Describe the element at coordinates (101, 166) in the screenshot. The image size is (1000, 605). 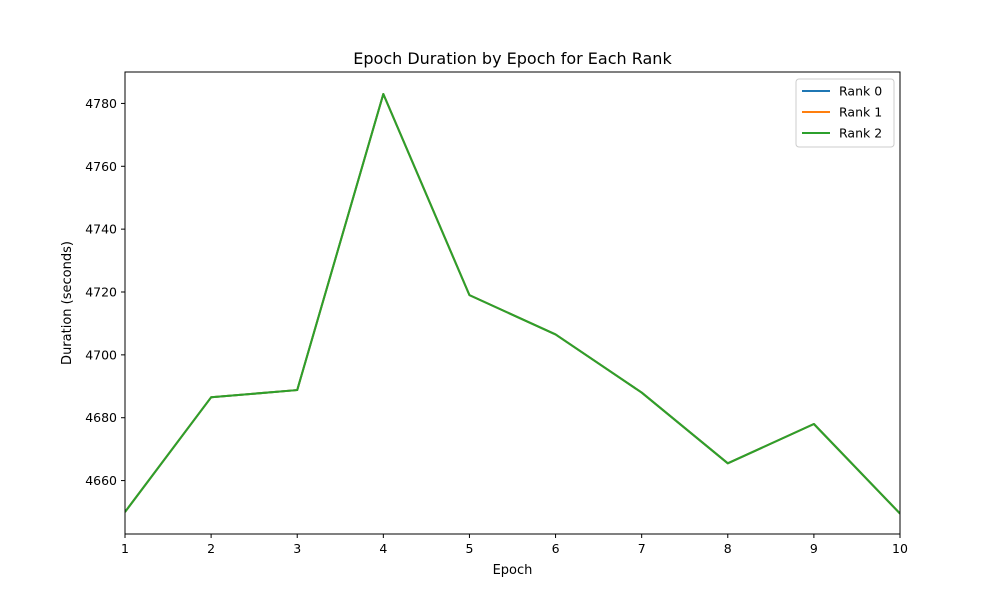
I see `y-tick-label: 4760` at that location.